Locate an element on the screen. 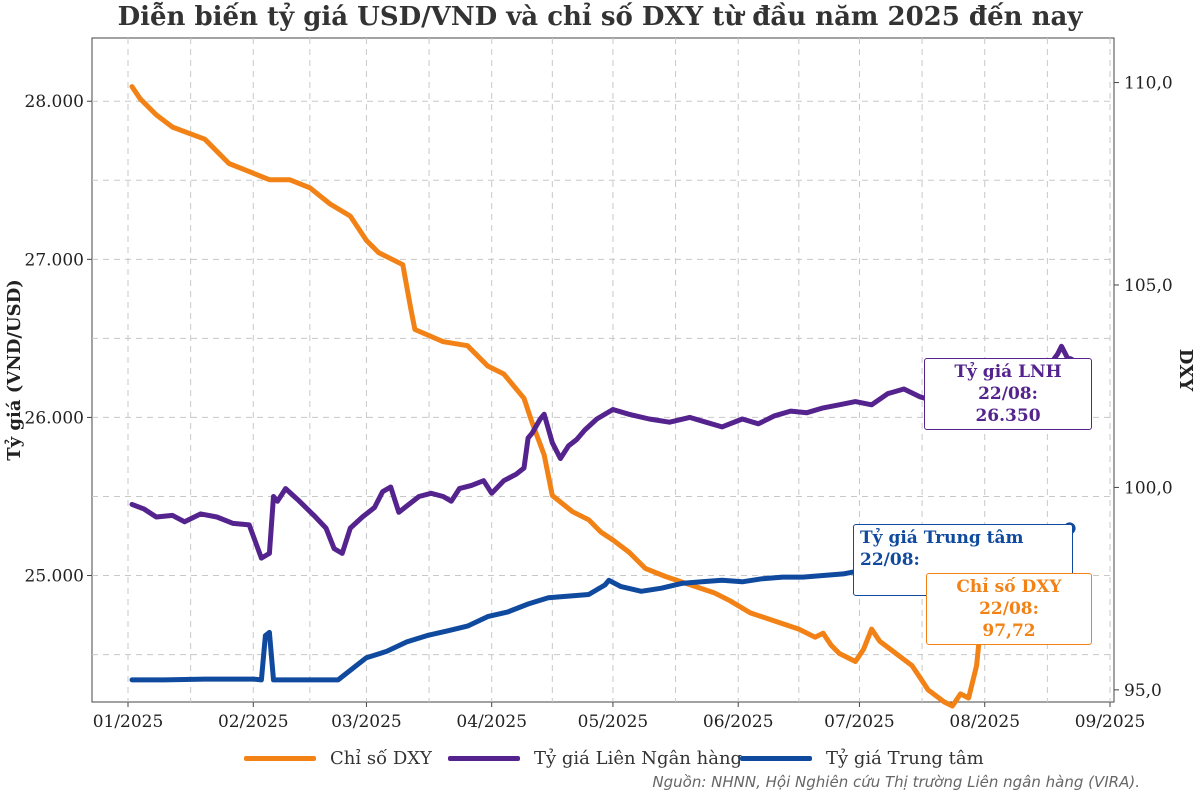 Image resolution: width=1200 pixels, height=800 pixels. legend-swatch-lnh is located at coordinates (484, 758).